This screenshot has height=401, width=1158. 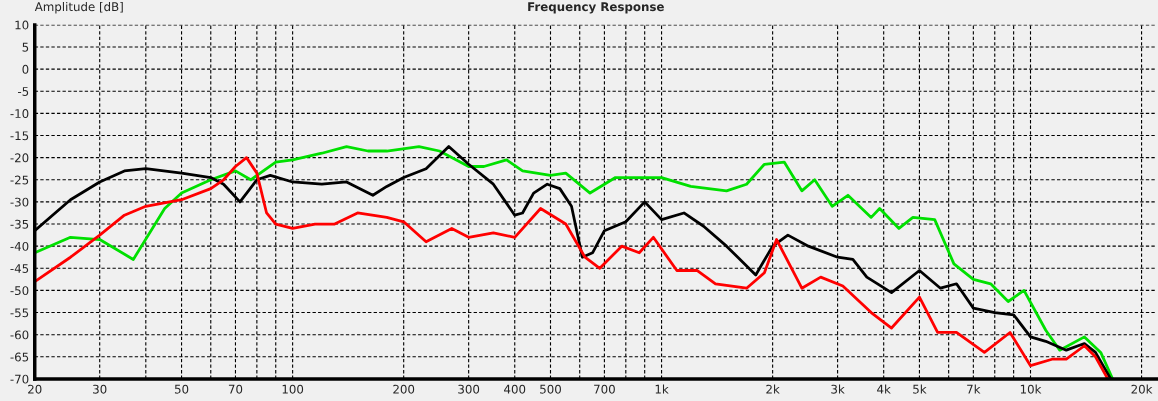 I want to click on y-tick-label: -60, so click(x=19, y=335).